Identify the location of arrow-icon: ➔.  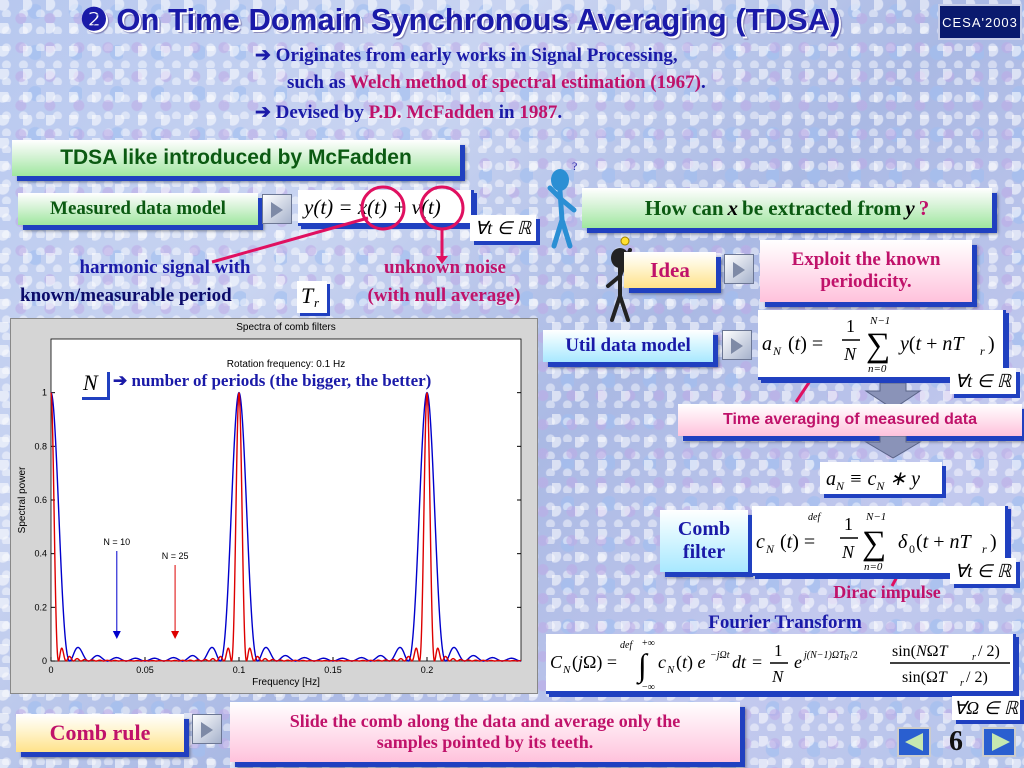
(263, 112).